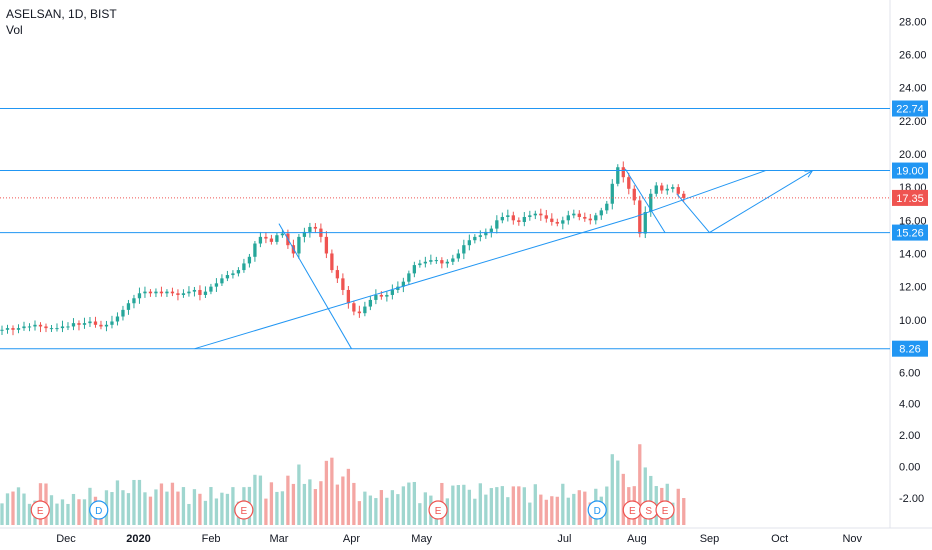 This screenshot has width=932, height=550. Describe the element at coordinates (909, 373) in the screenshot. I see `volume-axis-tick-label: 6.00` at that location.